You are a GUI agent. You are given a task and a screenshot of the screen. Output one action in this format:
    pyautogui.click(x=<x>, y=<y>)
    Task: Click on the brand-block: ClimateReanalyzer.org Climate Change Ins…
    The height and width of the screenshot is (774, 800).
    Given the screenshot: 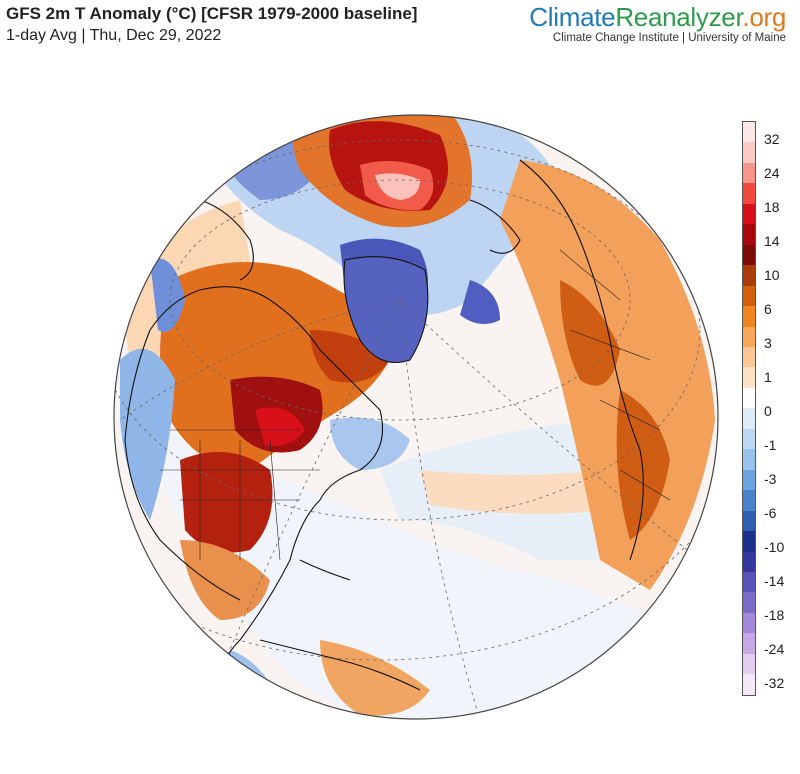 What is the action you would take?
    pyautogui.click(x=657, y=23)
    